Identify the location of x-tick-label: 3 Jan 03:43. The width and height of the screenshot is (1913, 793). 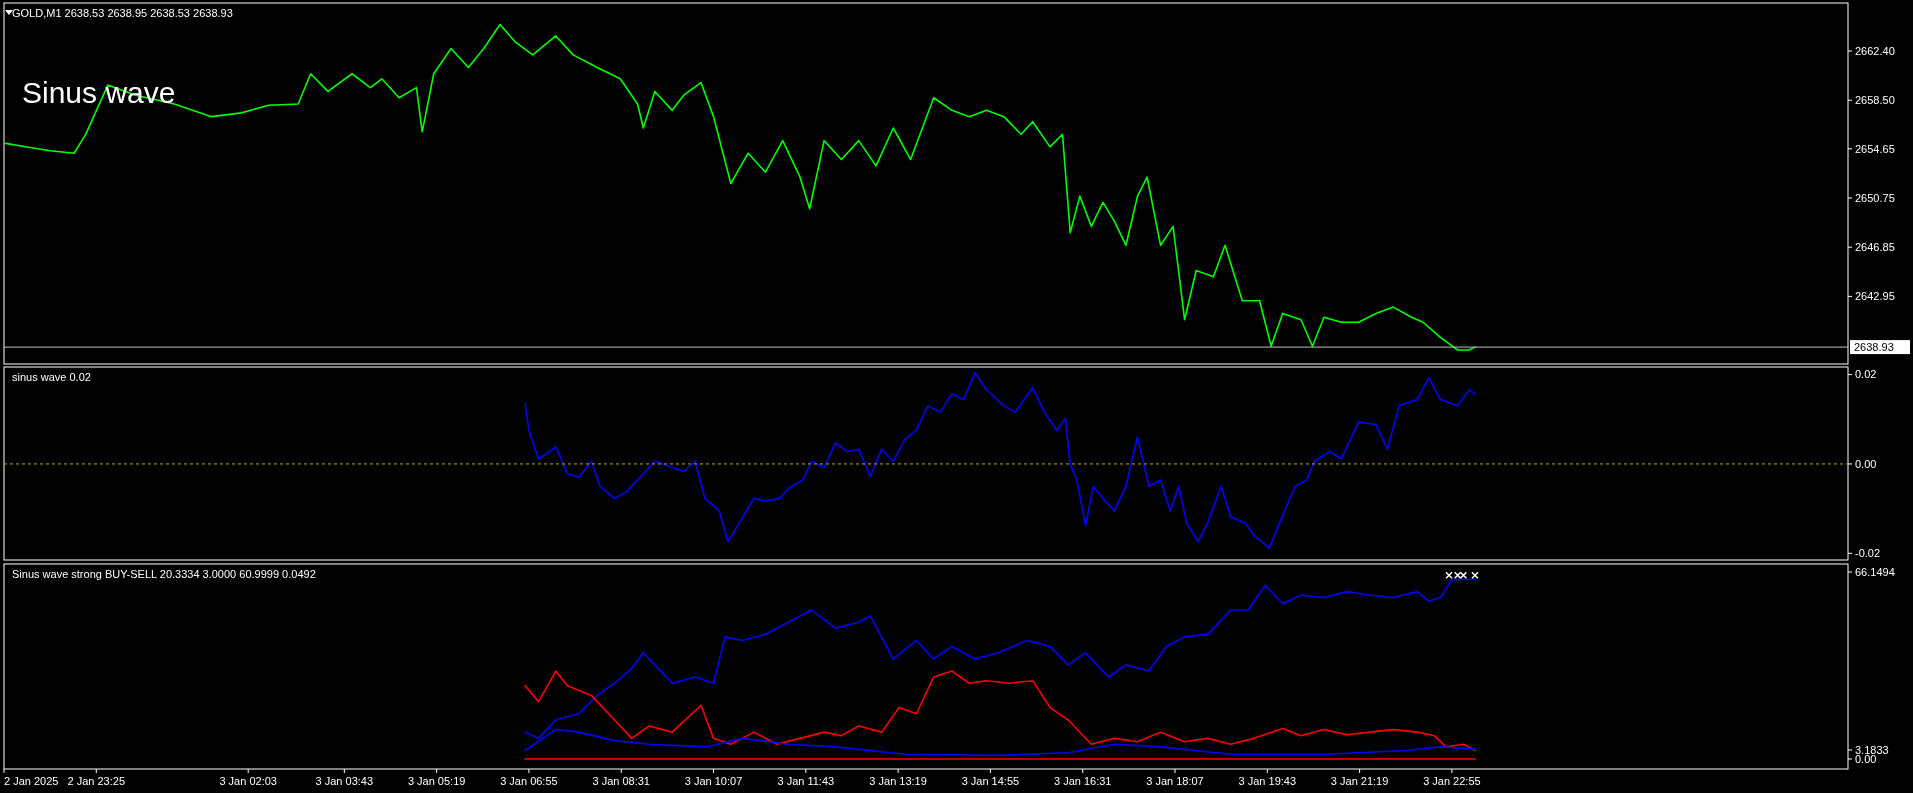
(344, 781).